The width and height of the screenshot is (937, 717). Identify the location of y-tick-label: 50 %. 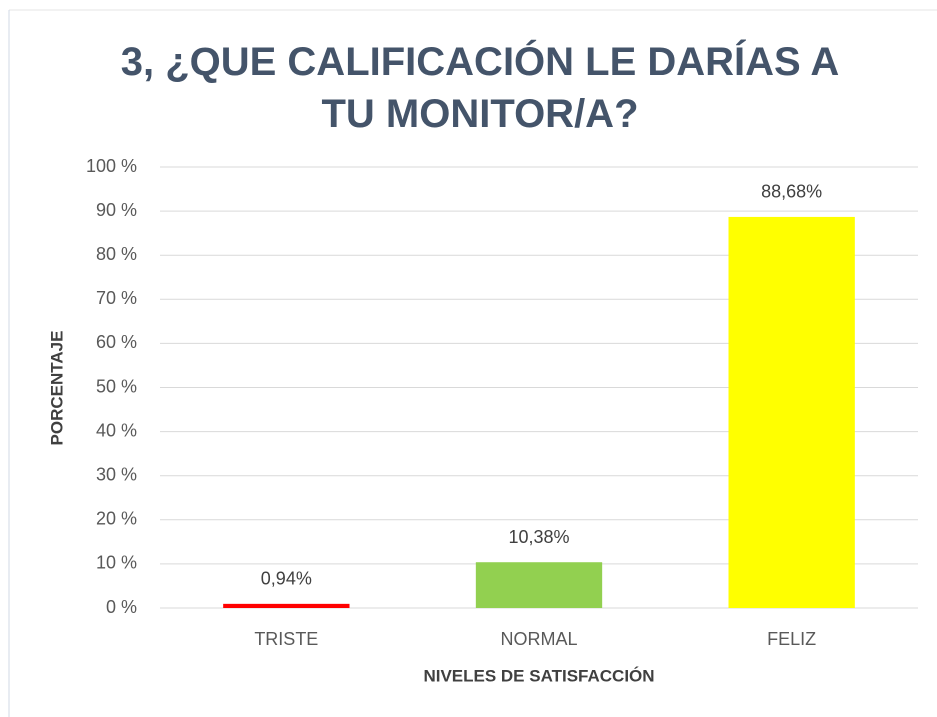
(116, 386).